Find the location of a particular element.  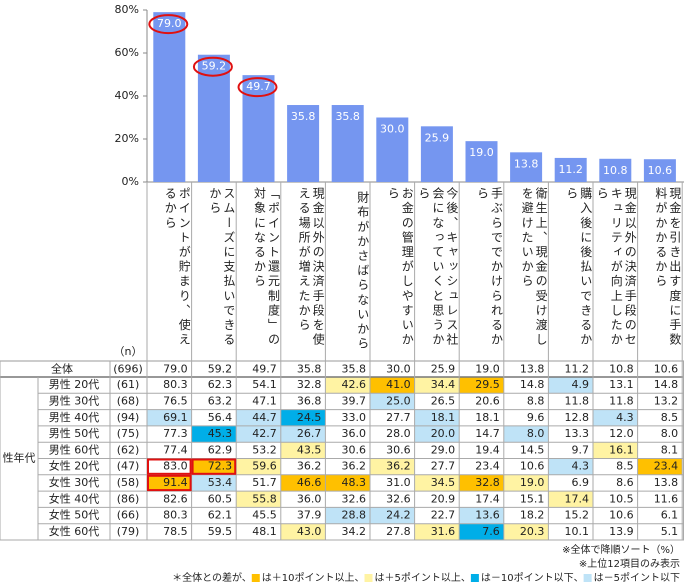

cell: 62.9 is located at coordinates (220, 449).